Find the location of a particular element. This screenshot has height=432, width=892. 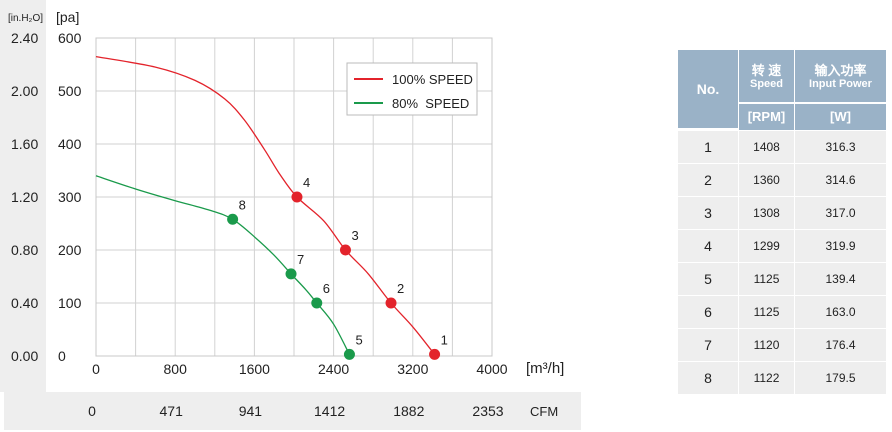

point-label-1: 1 is located at coordinates (444, 339).